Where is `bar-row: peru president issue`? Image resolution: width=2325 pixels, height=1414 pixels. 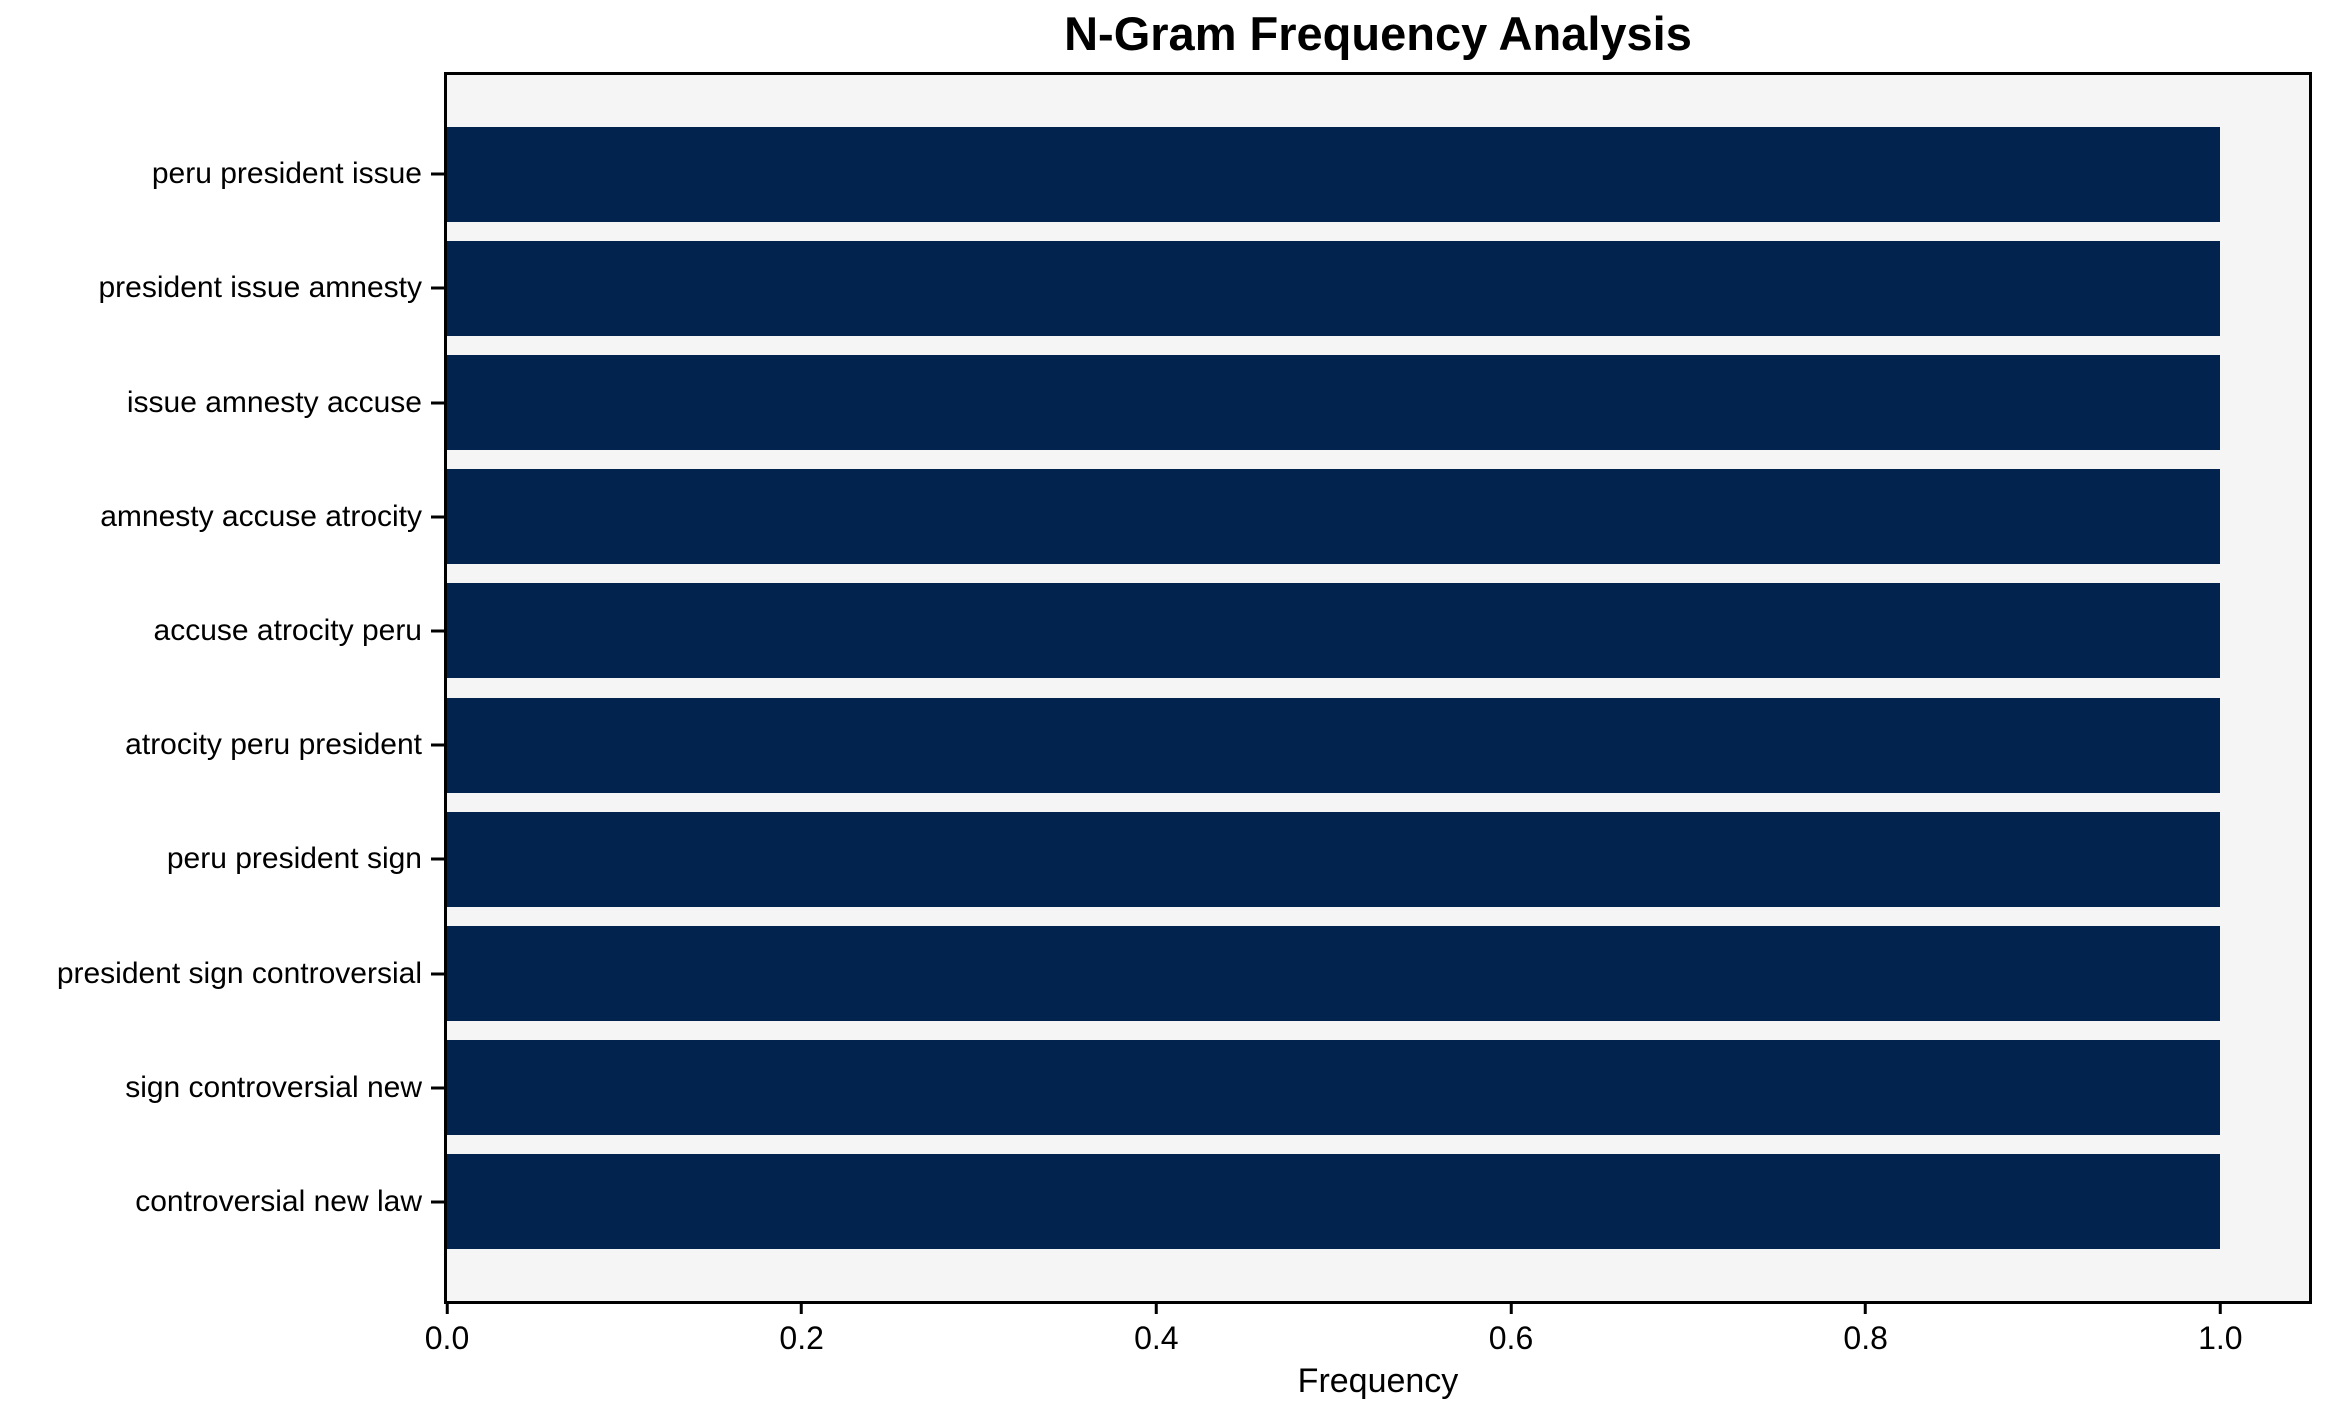
bar-row: peru president issue is located at coordinates (1230, 174).